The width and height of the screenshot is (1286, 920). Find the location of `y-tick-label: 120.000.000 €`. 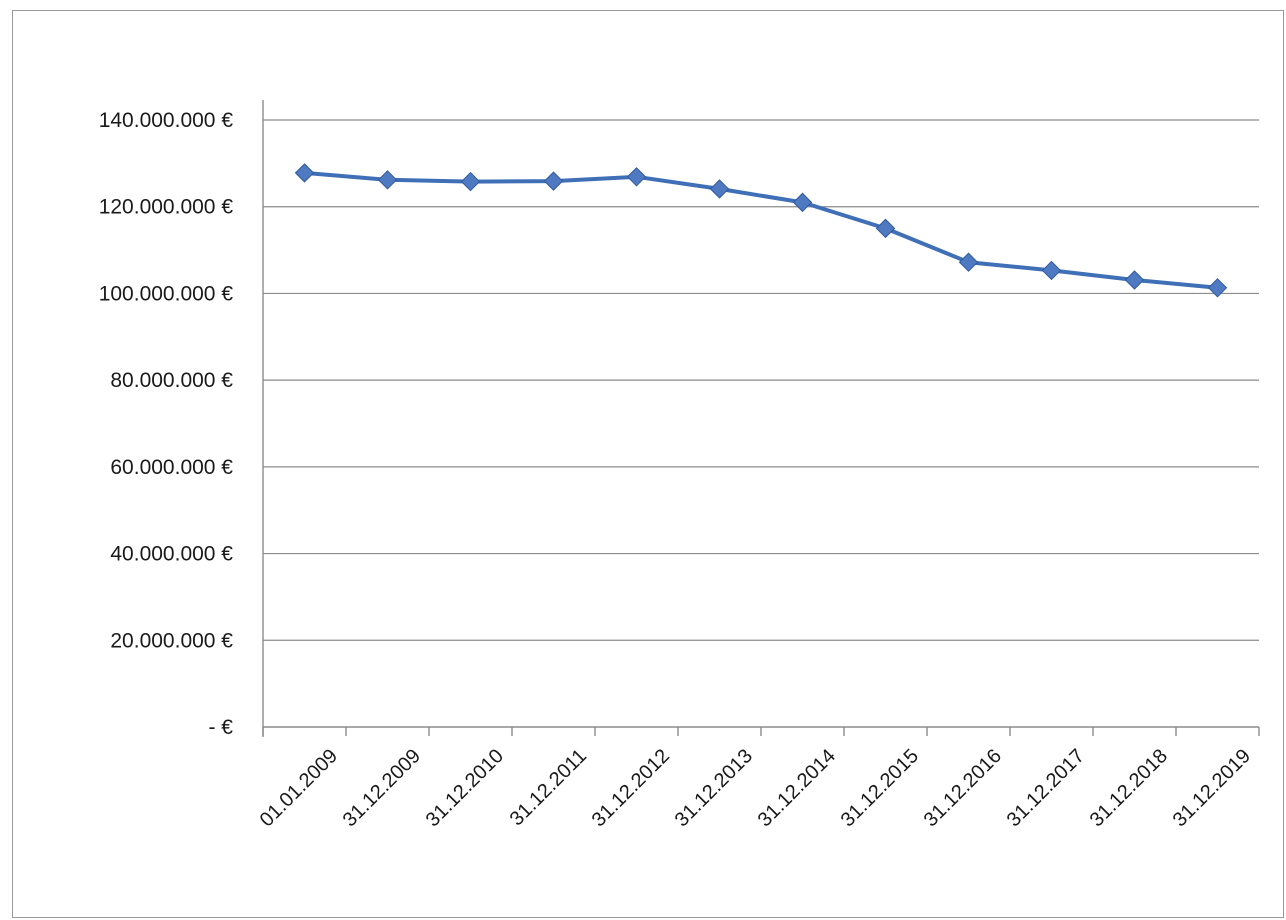

y-tick-label: 120.000.000 € is located at coordinates (166, 207).